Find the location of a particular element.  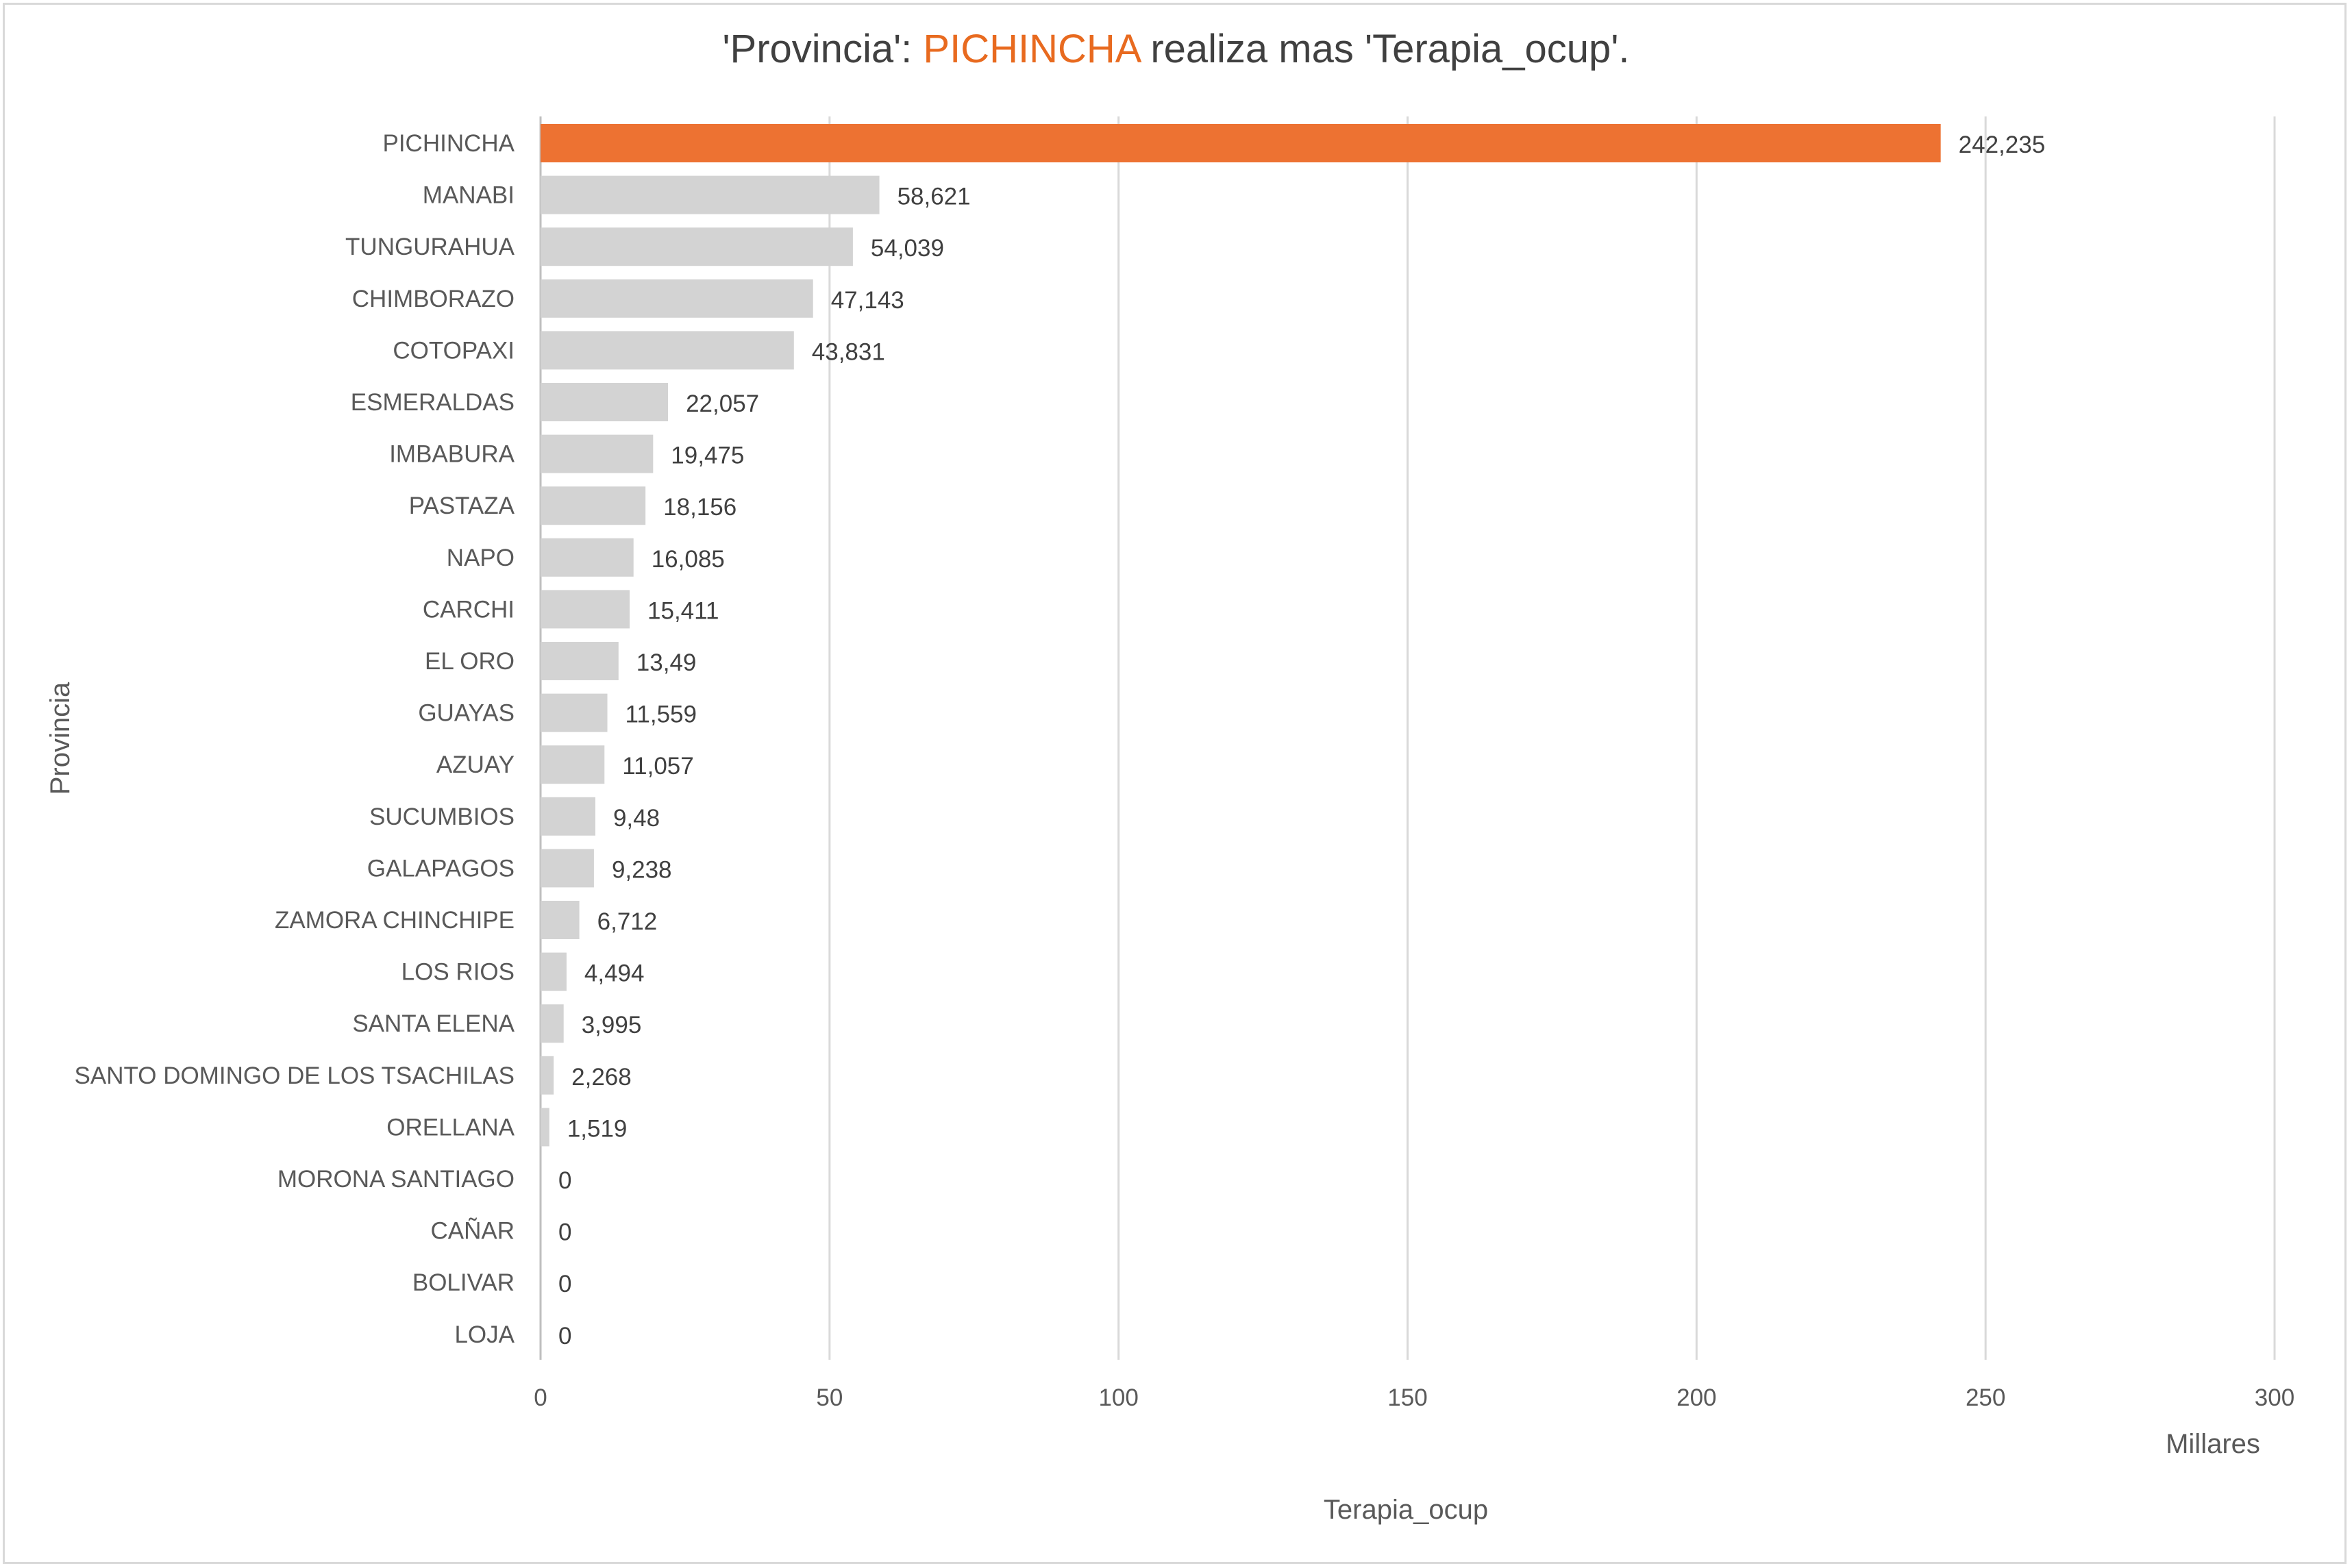

category-label: LOJA is located at coordinates (484, 1334).